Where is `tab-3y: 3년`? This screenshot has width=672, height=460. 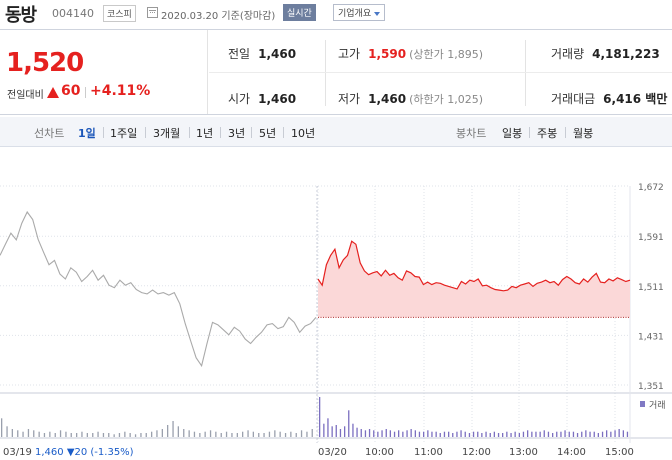 tab-3y: 3년 is located at coordinates (237, 133).